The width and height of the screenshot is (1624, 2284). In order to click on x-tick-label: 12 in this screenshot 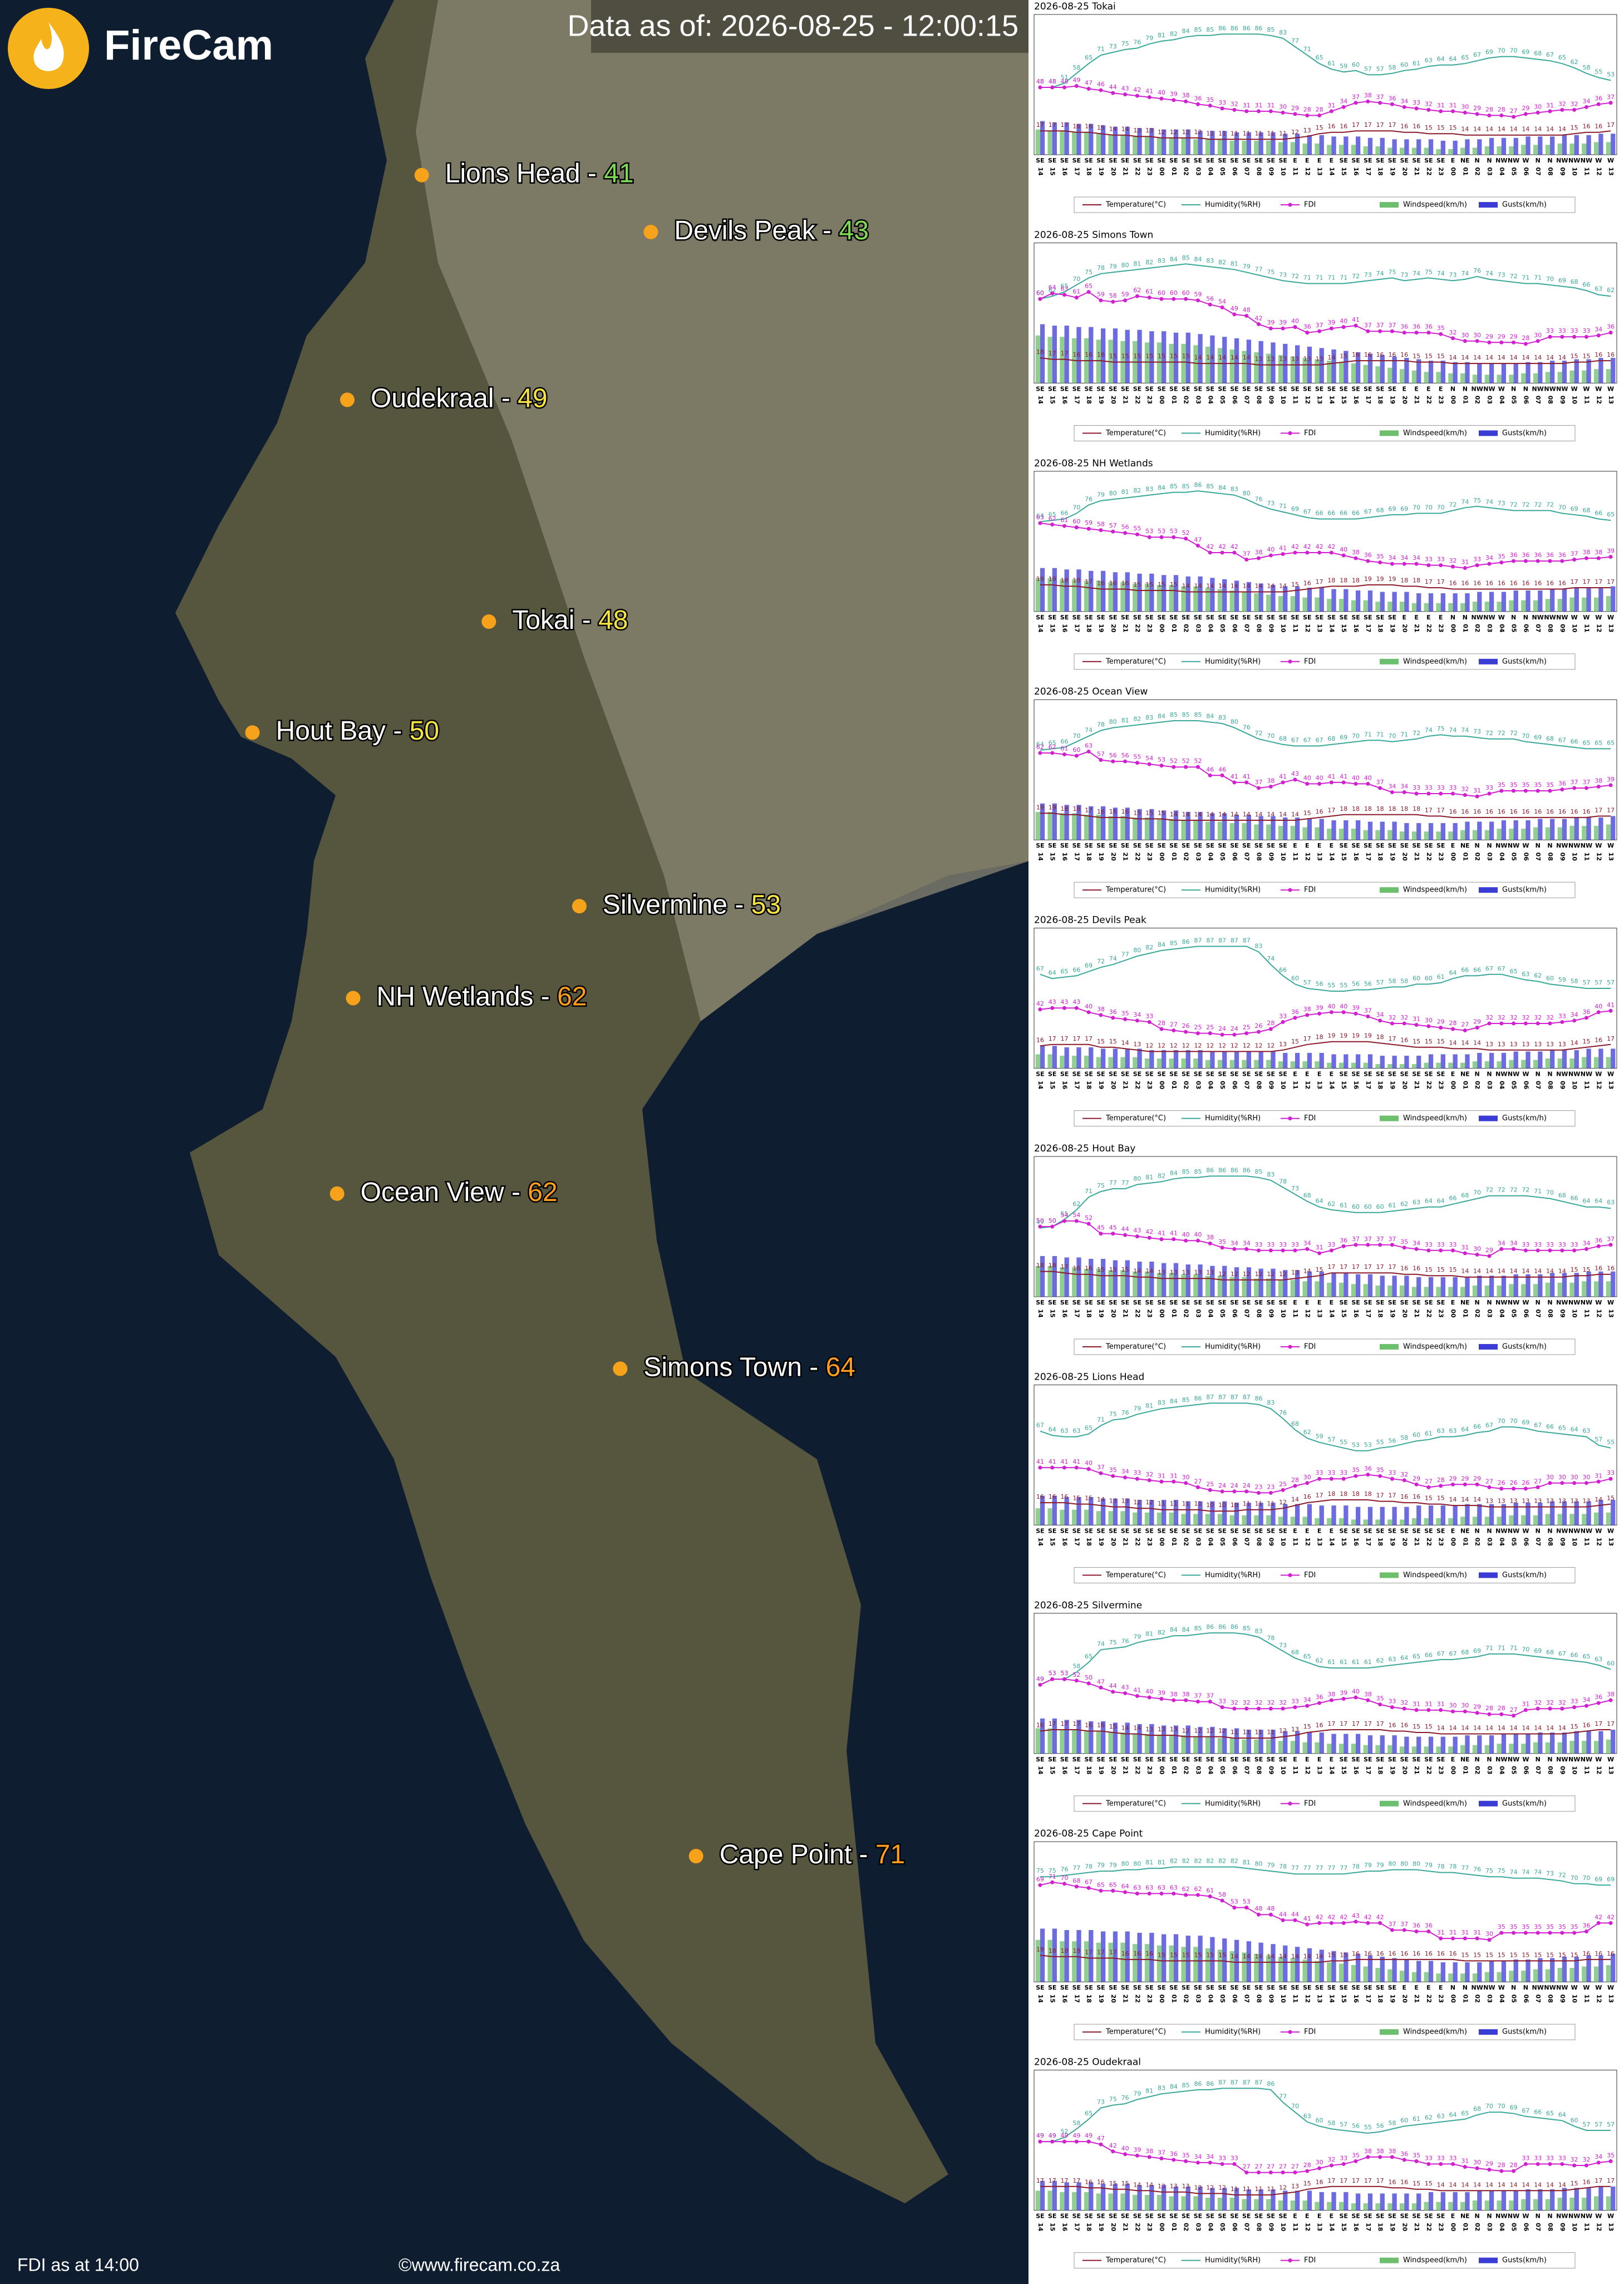, I will do `click(1599, 1999)`.